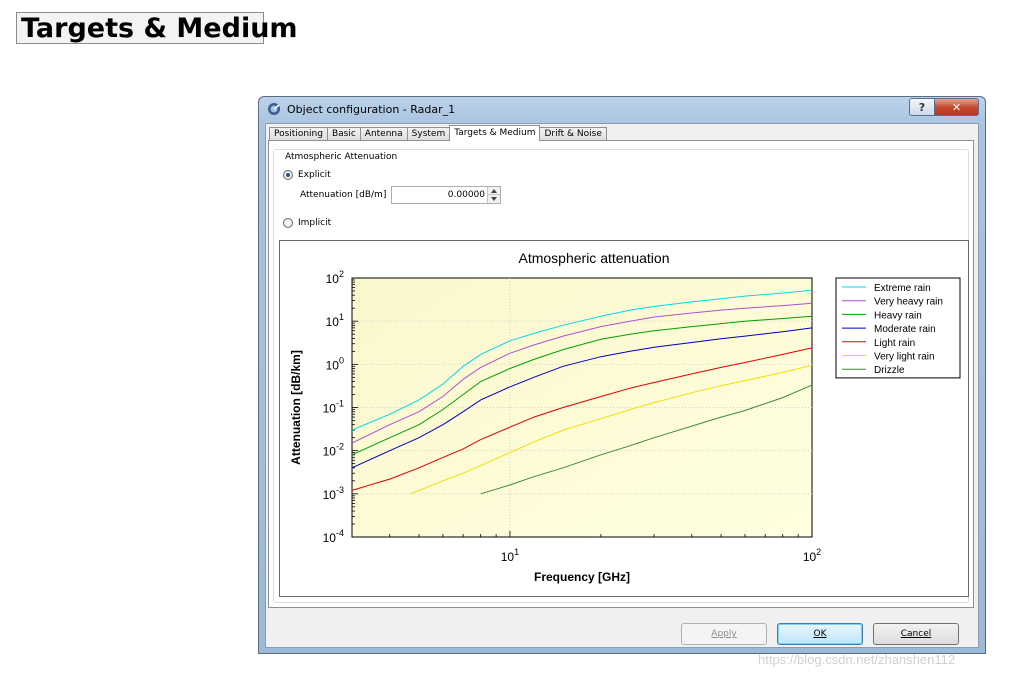 The width and height of the screenshot is (1009, 678). I want to click on close-icon: ✕, so click(956, 107).